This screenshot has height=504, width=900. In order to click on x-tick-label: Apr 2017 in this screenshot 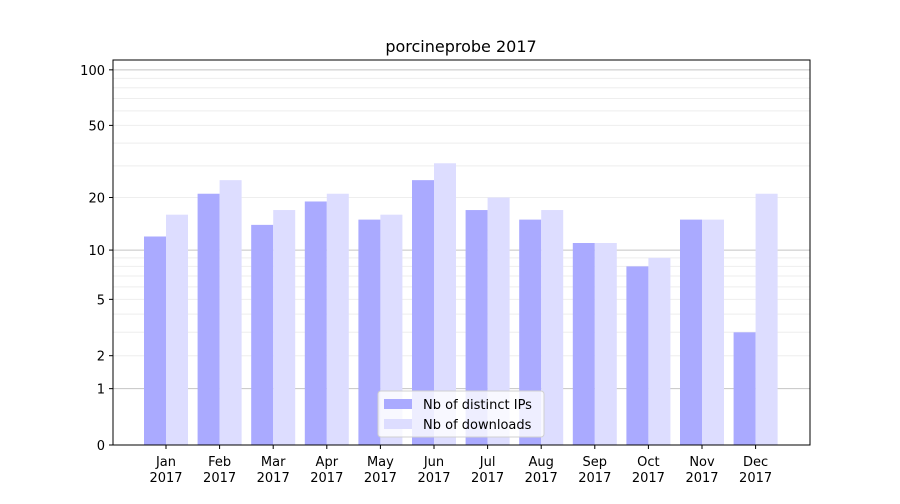, I will do `click(326, 470)`.